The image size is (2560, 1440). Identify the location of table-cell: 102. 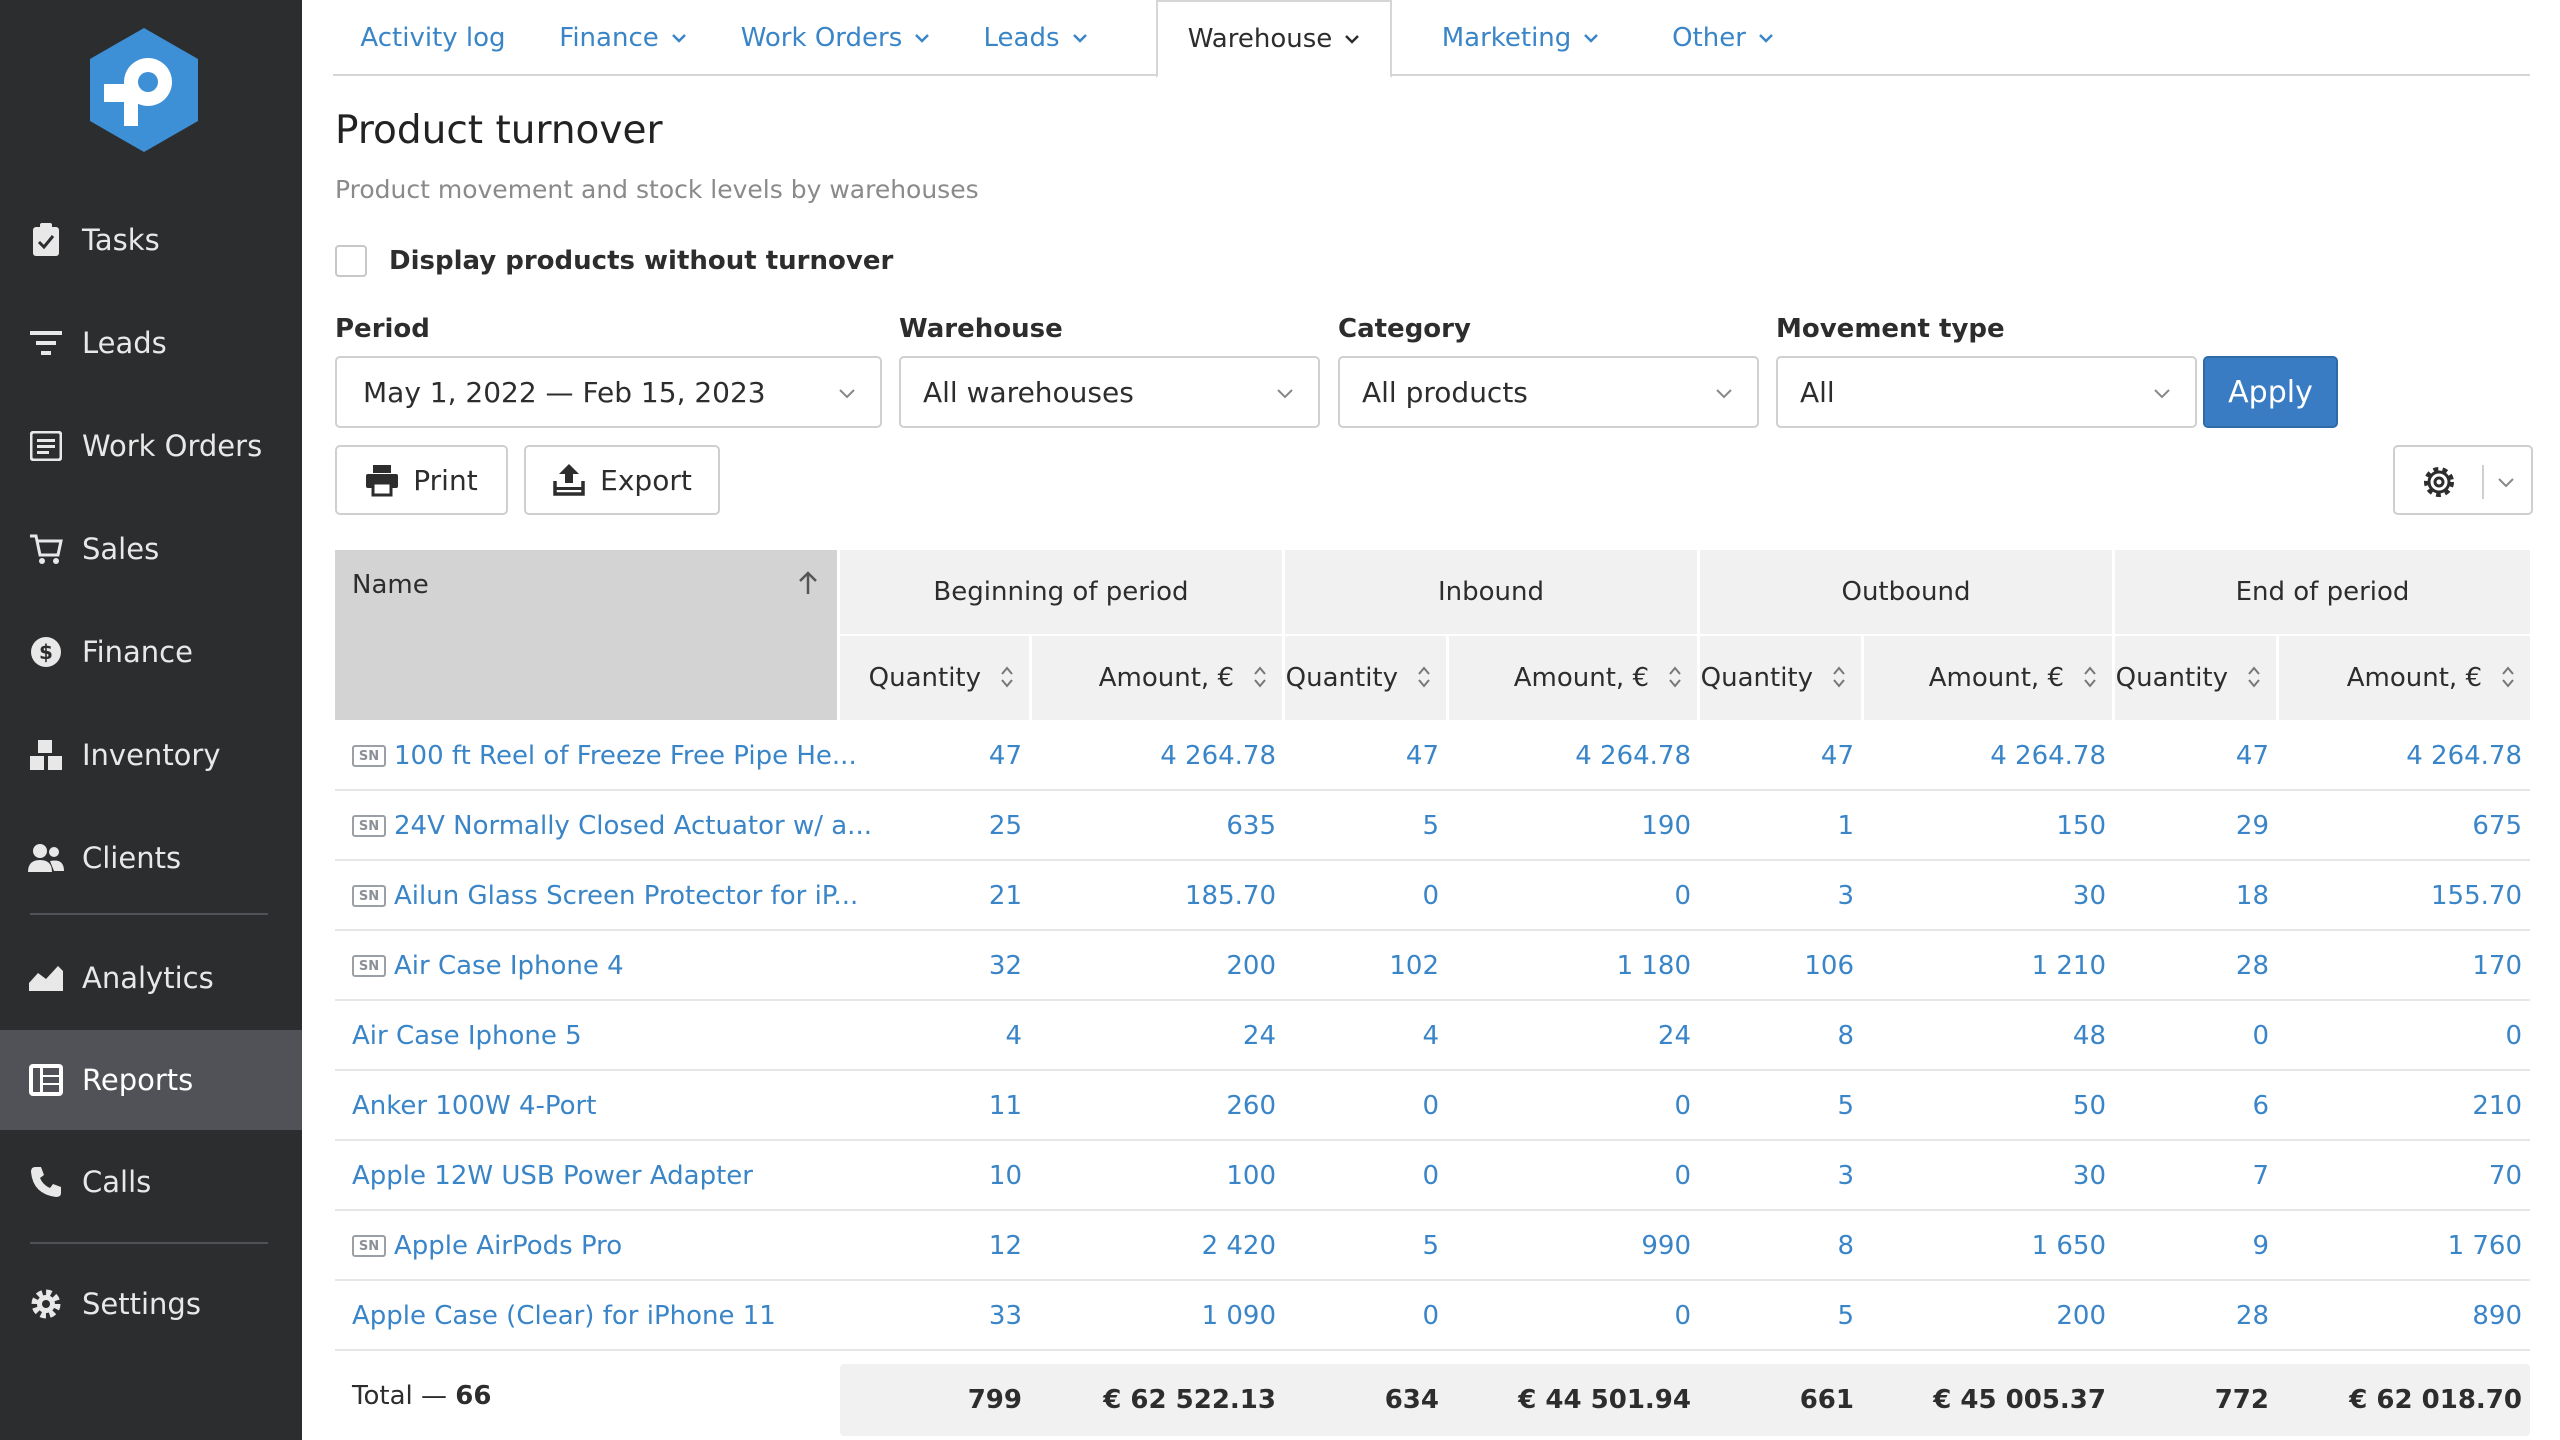
(1414, 966).